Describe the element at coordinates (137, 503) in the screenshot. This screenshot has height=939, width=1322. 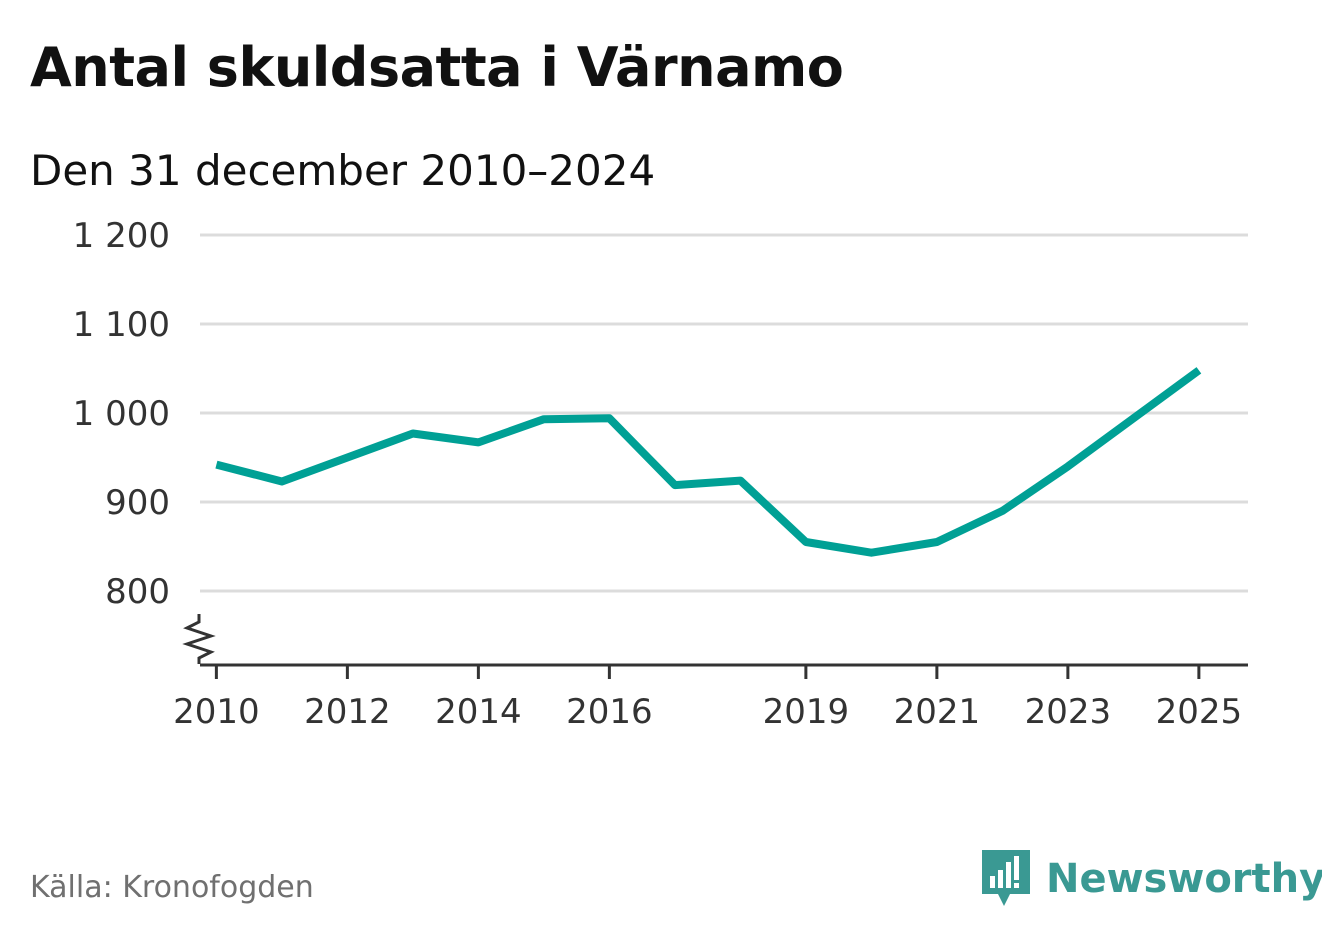
I see `y-tick-label: 900` at that location.